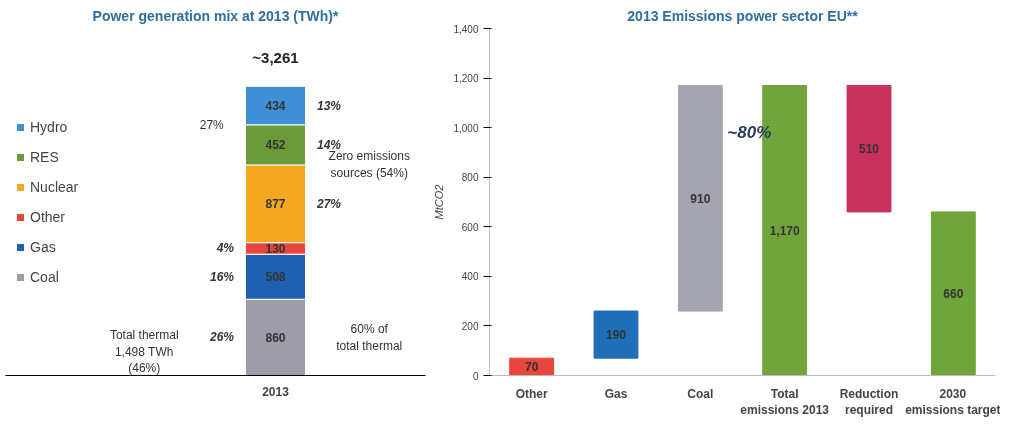 The width and height of the screenshot is (1010, 427). I want to click on data-label: 452, so click(275, 145).